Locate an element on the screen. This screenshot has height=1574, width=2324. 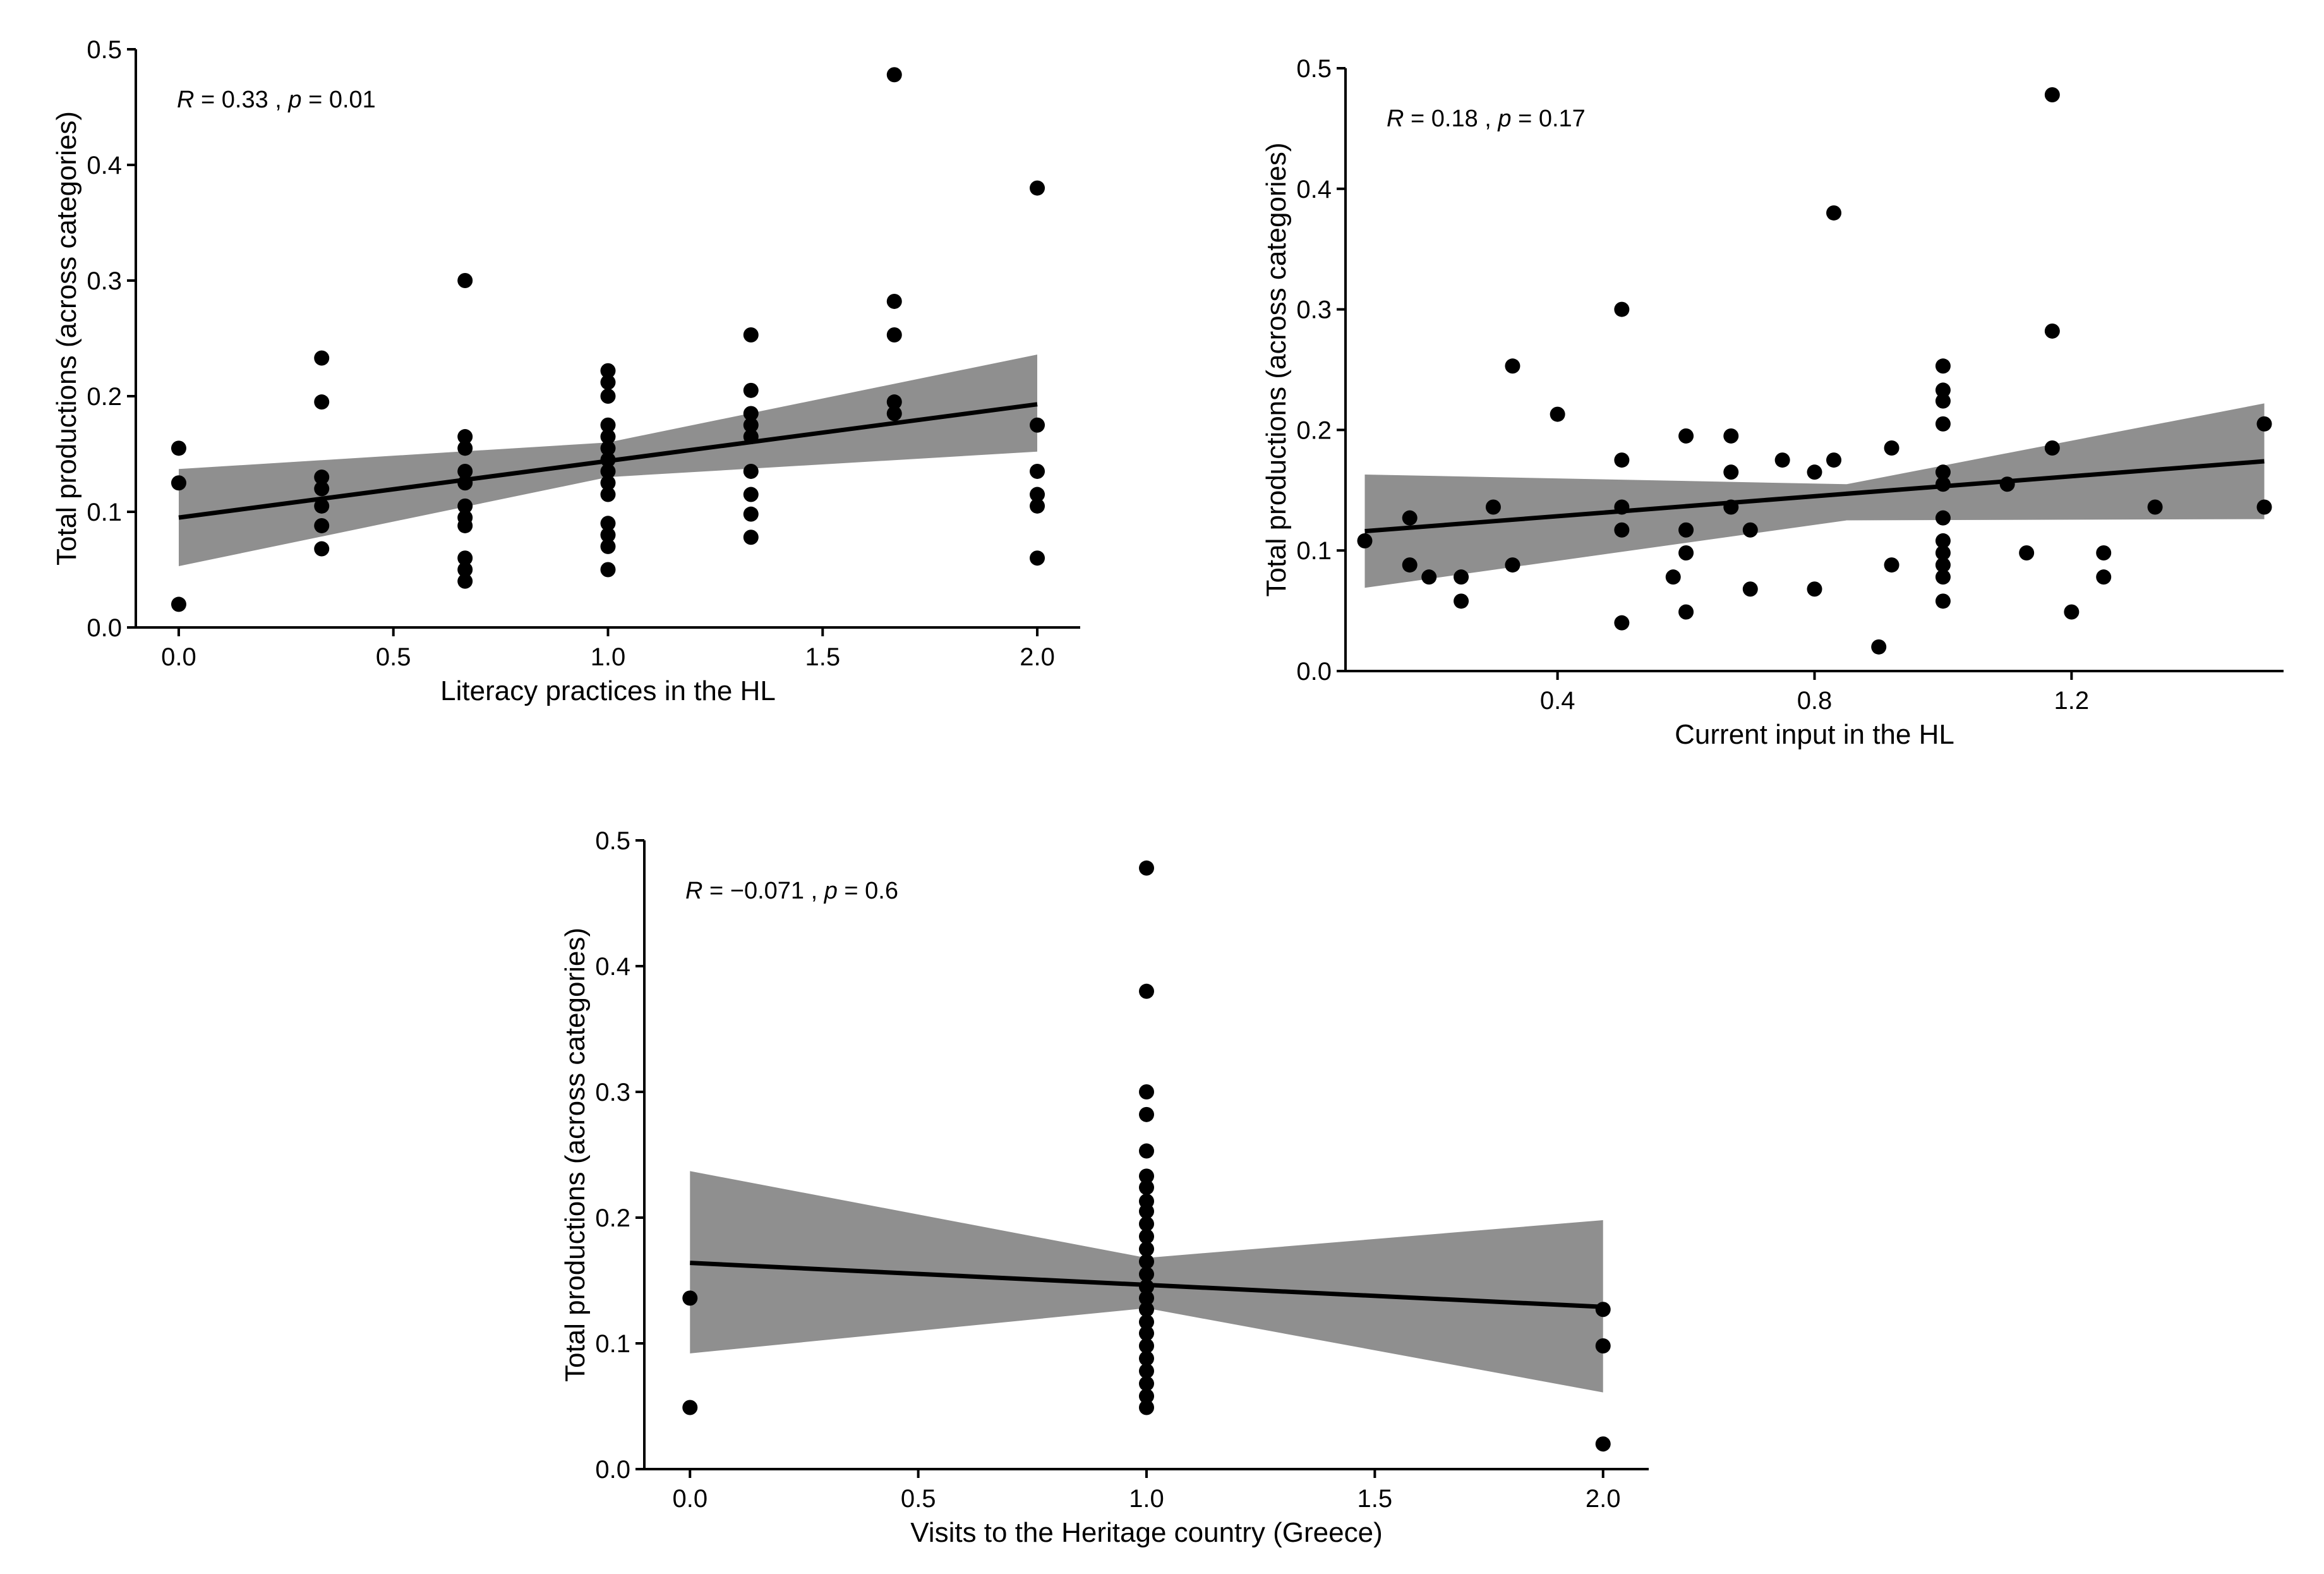
x-tick-label: 1.0 is located at coordinates (608, 657).